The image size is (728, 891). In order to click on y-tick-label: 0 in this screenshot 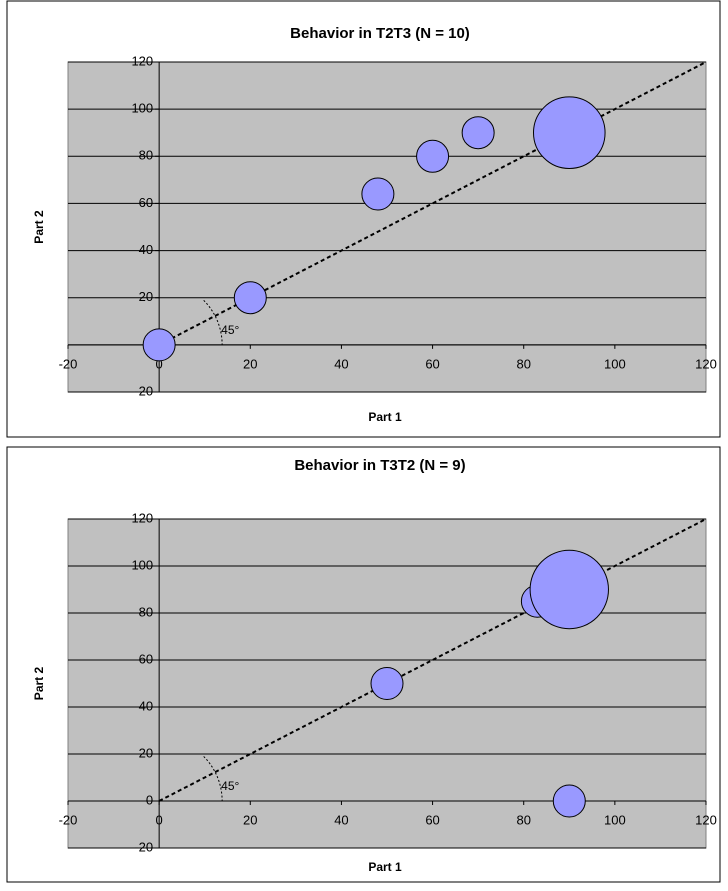, I will do `click(149, 799)`.